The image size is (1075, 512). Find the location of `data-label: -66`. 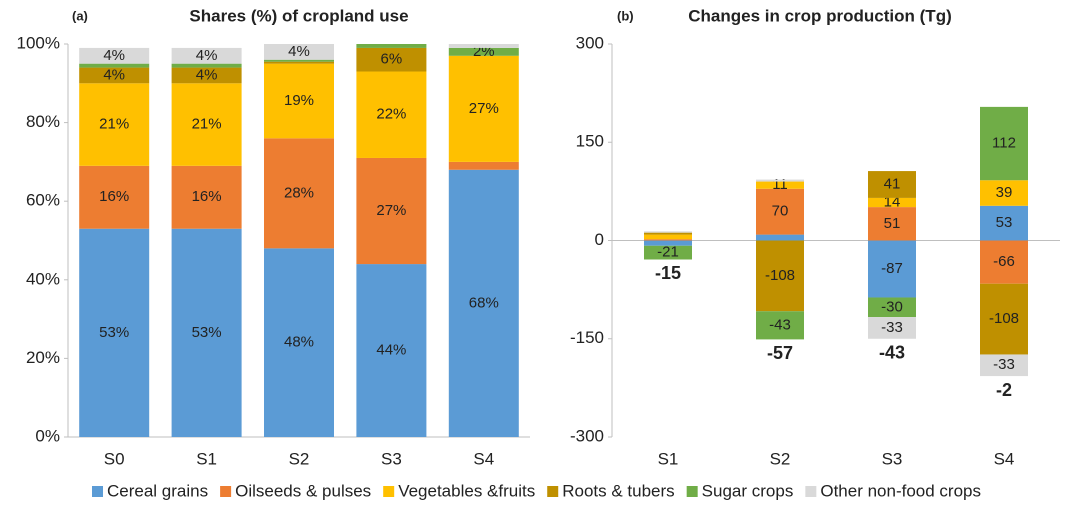

data-label: -66 is located at coordinates (1004, 261).